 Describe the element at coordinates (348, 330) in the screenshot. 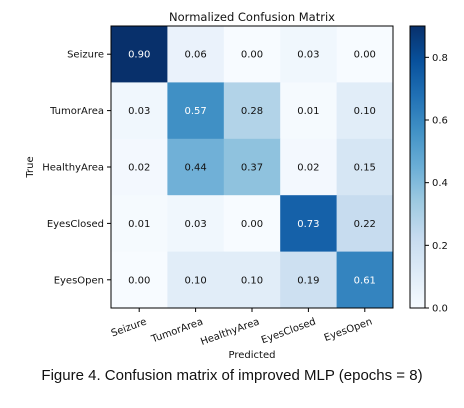

I see `x-tick-label: EyesOpen` at that location.